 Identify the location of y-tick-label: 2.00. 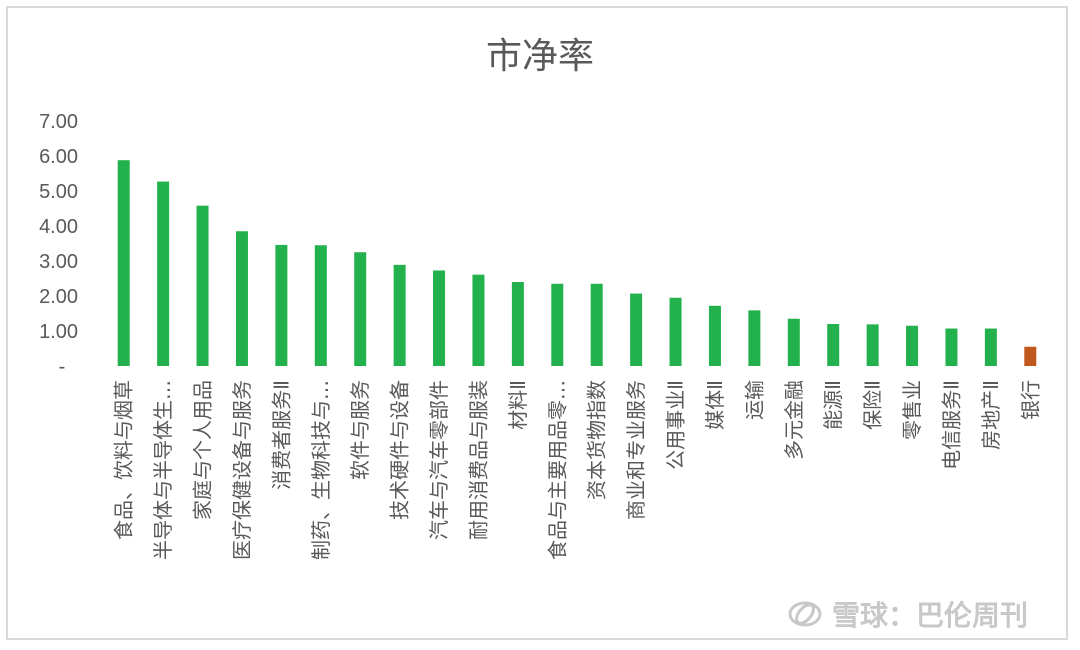
(58, 297).